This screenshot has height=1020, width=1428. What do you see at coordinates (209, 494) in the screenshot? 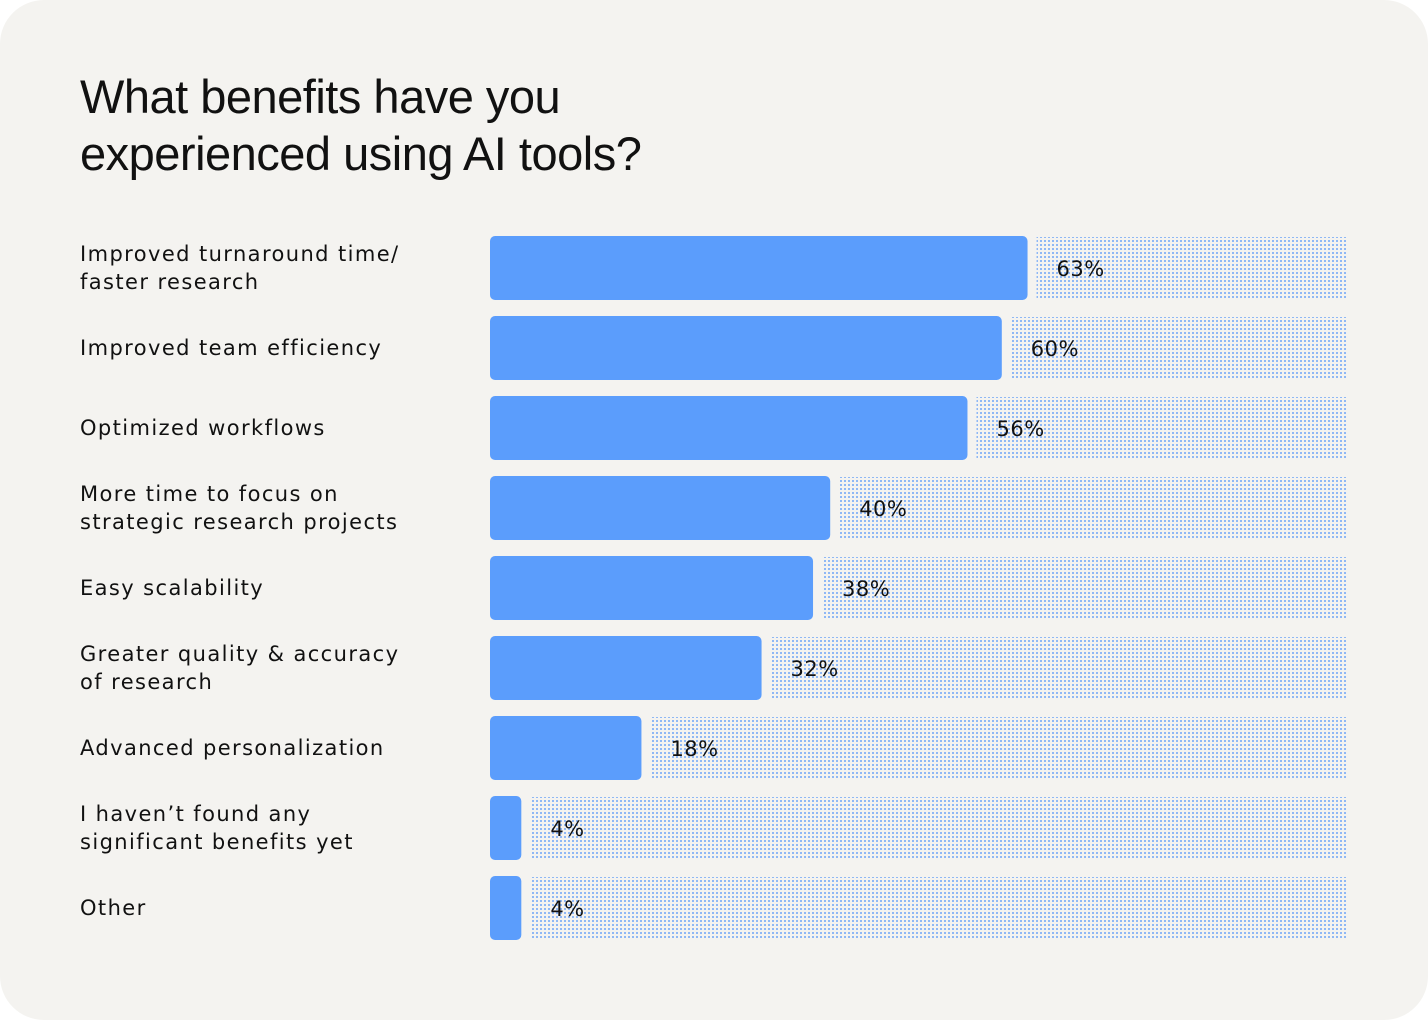
I see `category-label: More time to focus on` at bounding box center [209, 494].